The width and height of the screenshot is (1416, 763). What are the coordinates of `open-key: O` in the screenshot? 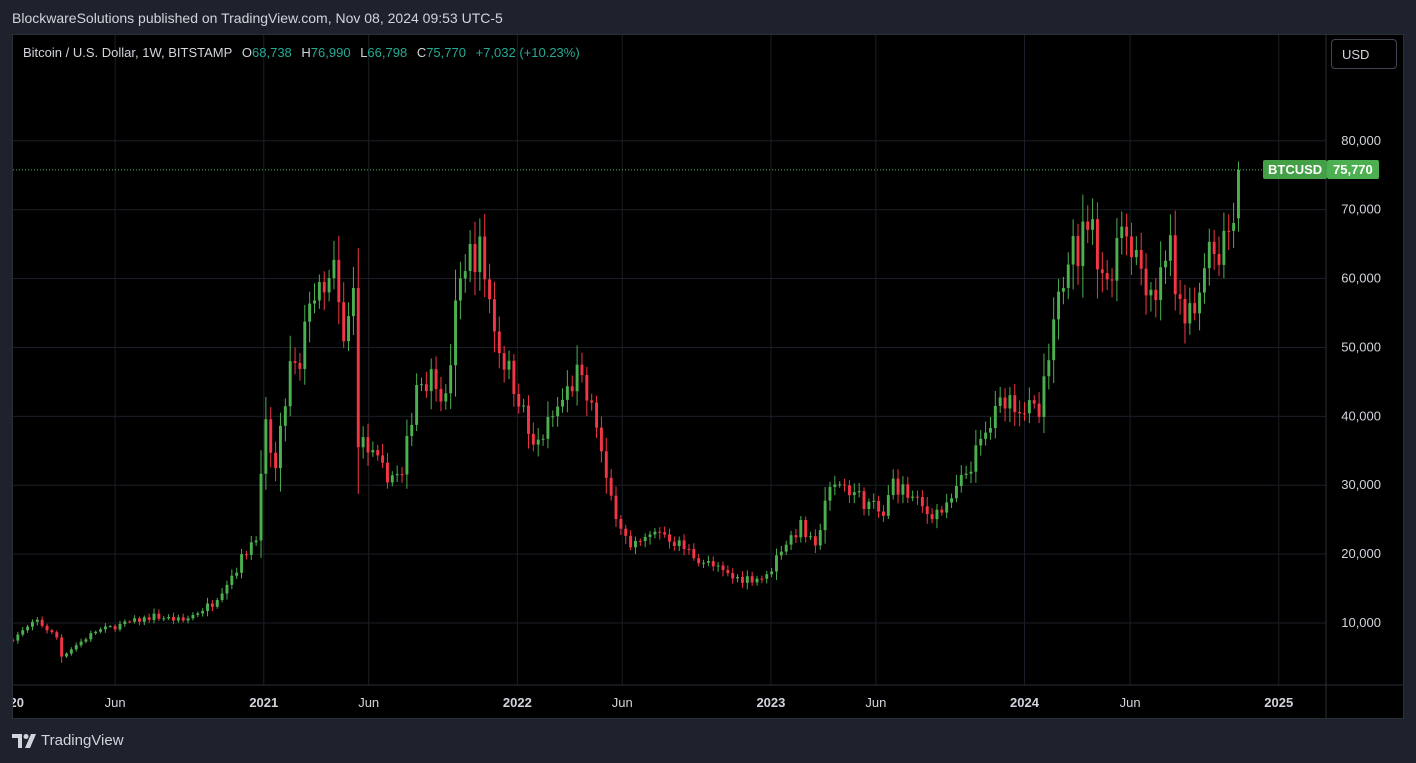 It's located at (247, 52).